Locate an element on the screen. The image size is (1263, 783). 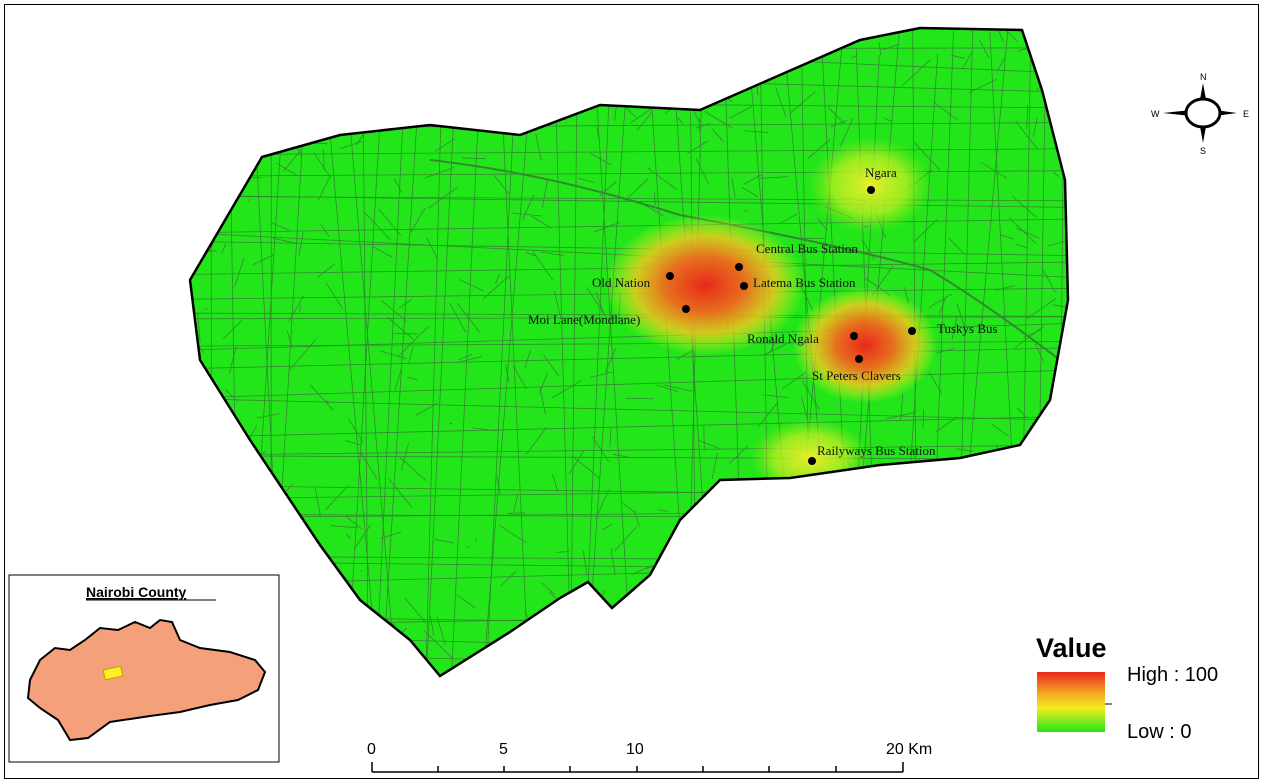
label-old-nation: Old Nation is located at coordinates (621, 282).